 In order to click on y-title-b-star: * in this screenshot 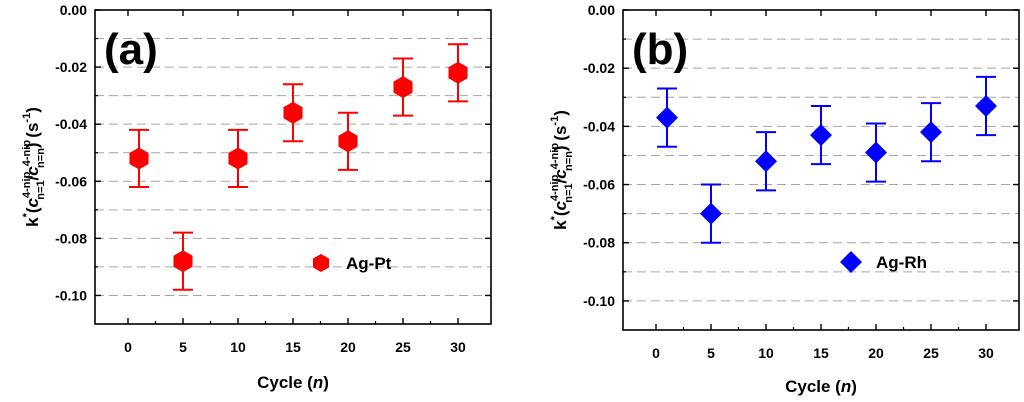, I will do `click(555, 217)`.